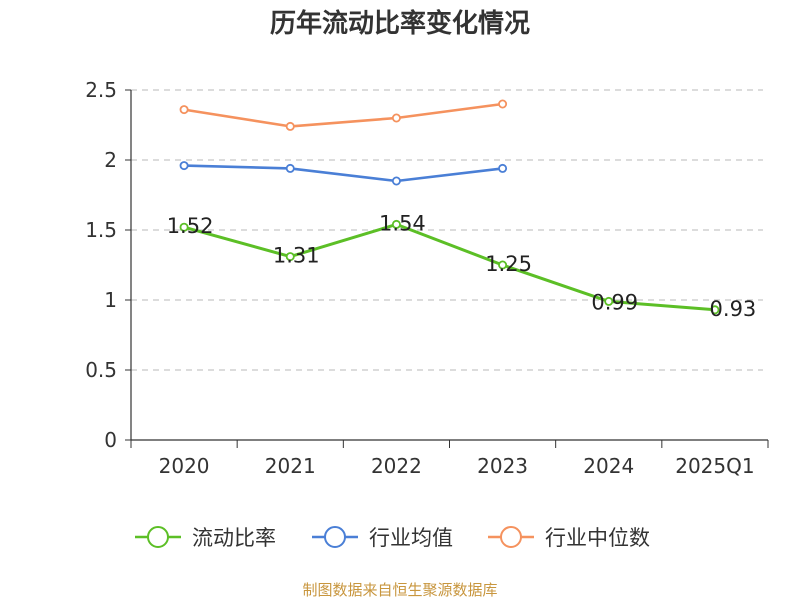  Describe the element at coordinates (396, 466) in the screenshot. I see `x-tick-label: 2022` at that location.